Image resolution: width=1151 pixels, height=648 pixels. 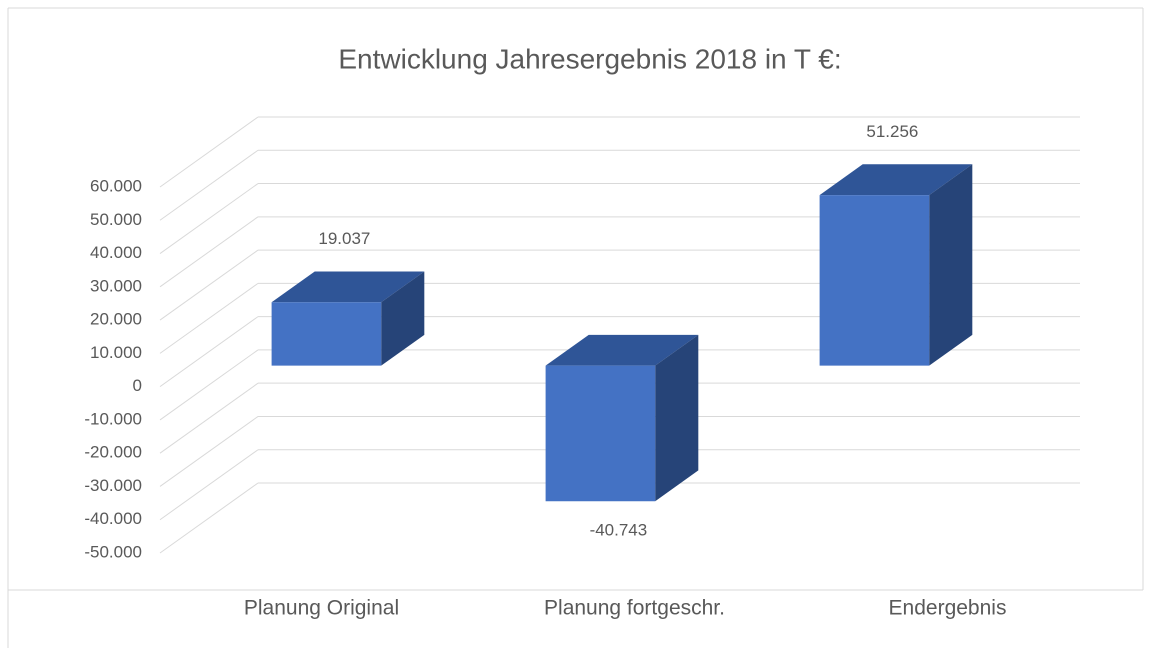 I want to click on y-tick-label: -20.000, so click(x=113, y=452).